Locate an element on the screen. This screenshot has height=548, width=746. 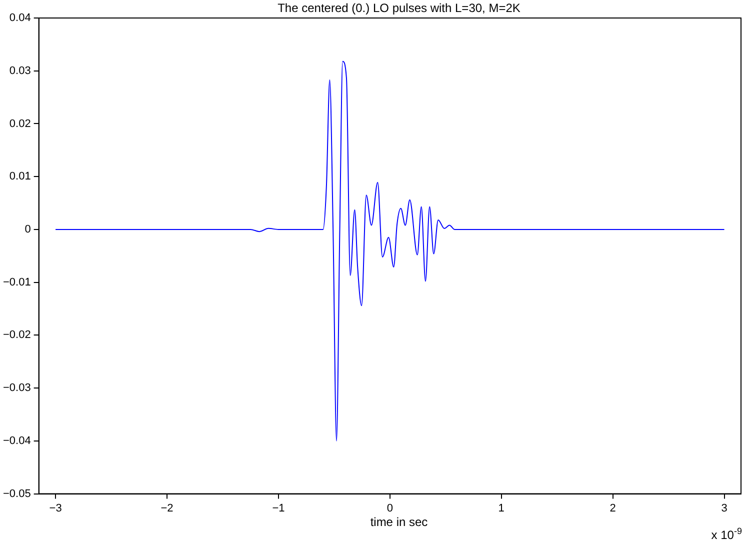
y-tick-label: −0.04 is located at coordinates (16, 440).